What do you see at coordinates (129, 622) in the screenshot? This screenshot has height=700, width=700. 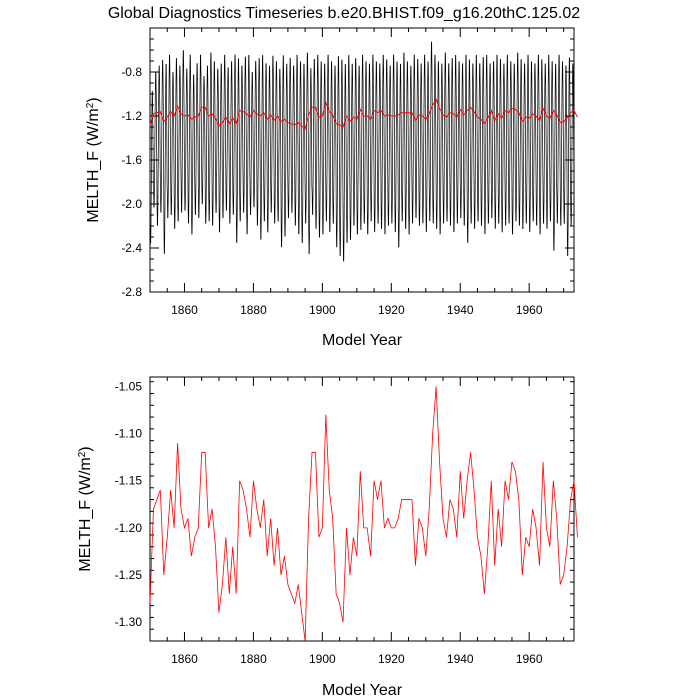 I see `y-tick-label: -1.30` at bounding box center [129, 622].